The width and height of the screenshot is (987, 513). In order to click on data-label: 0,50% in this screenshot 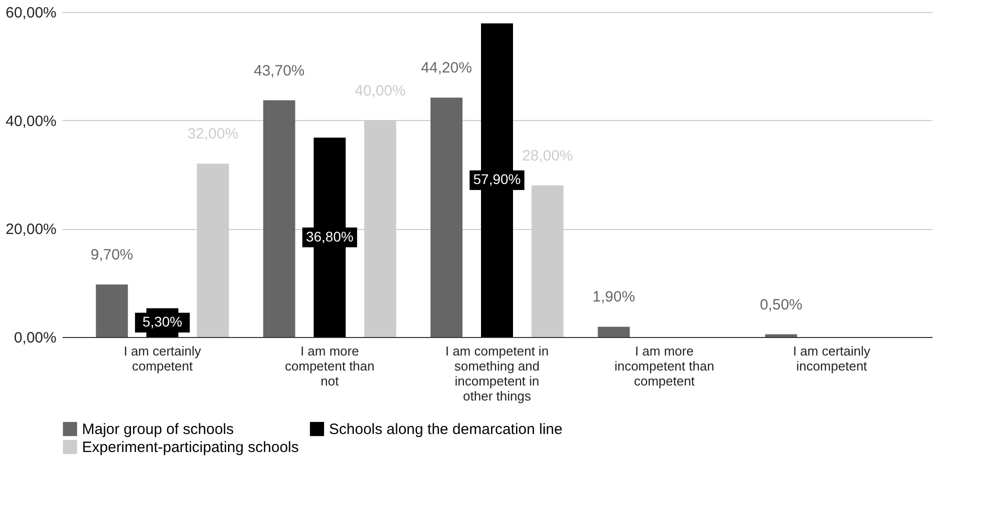, I will do `click(781, 305)`.